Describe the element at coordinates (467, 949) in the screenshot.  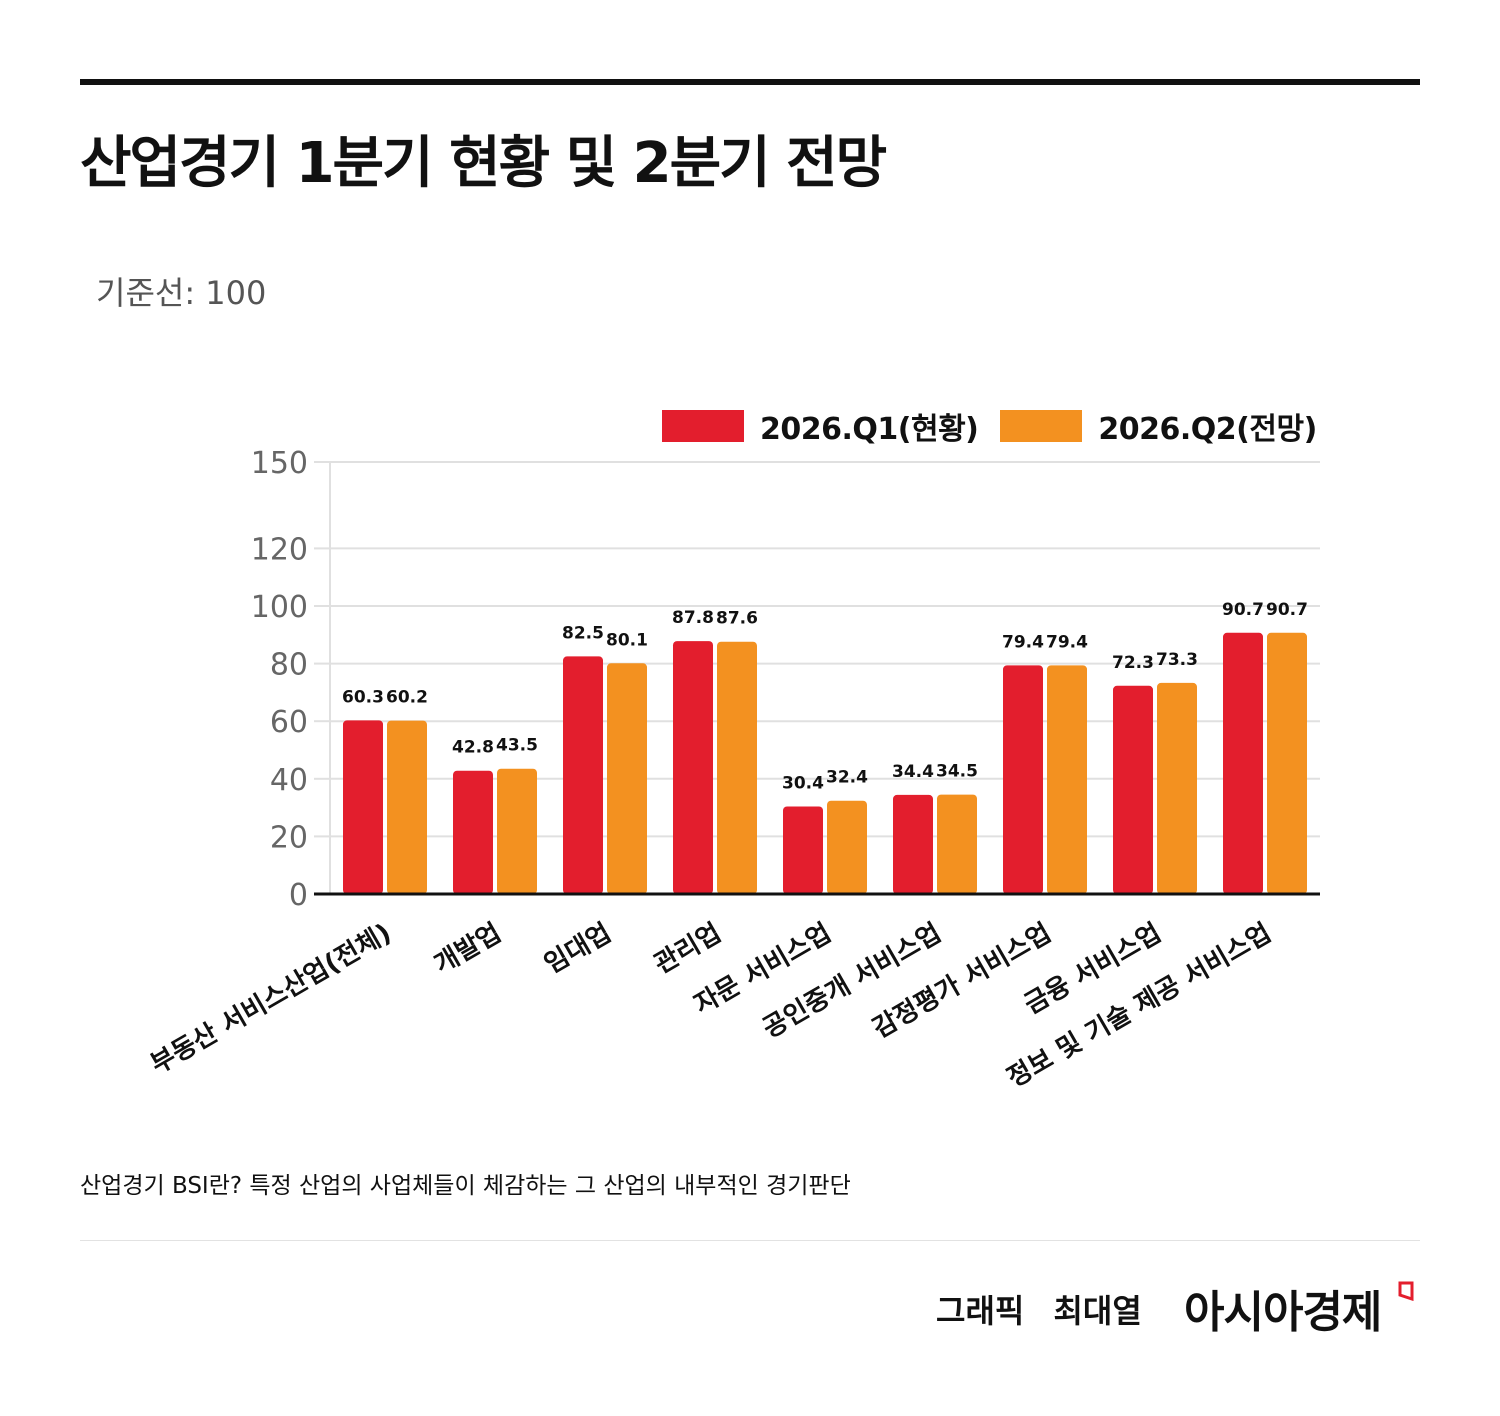
I see `x-tick-label: 개발업` at that location.